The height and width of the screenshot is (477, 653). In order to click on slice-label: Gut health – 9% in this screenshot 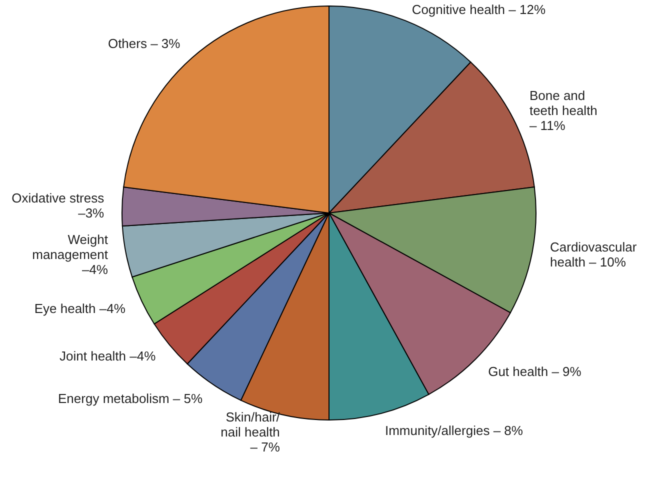, I will do `click(535, 372)`.